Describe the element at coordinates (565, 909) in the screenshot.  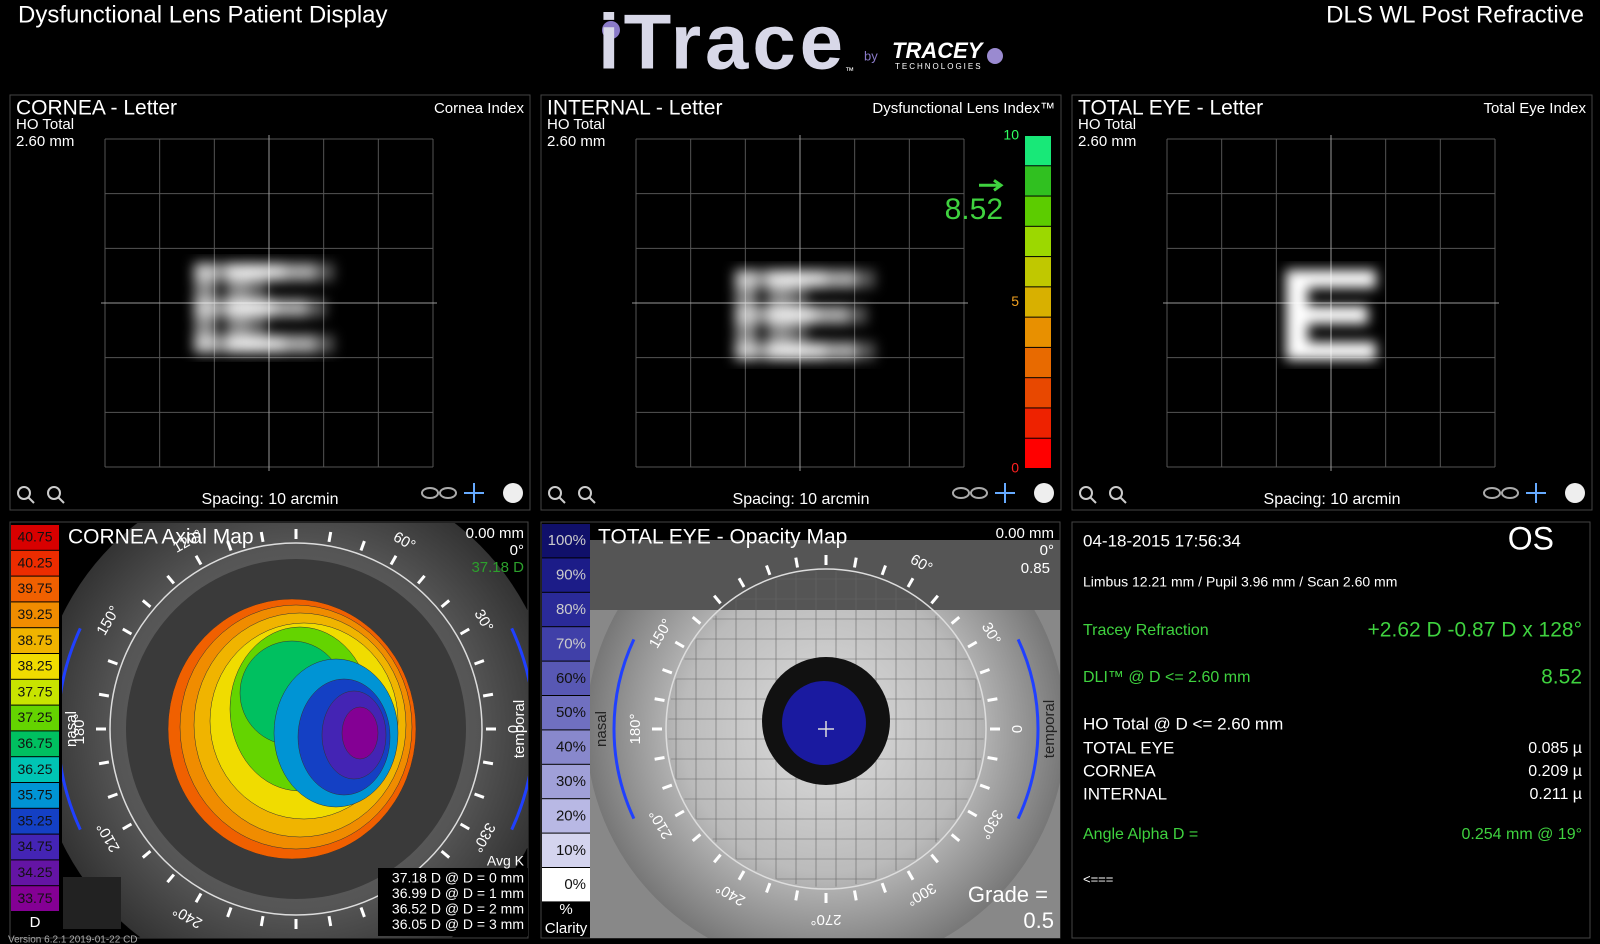
I see `scale-unit: %` at that location.